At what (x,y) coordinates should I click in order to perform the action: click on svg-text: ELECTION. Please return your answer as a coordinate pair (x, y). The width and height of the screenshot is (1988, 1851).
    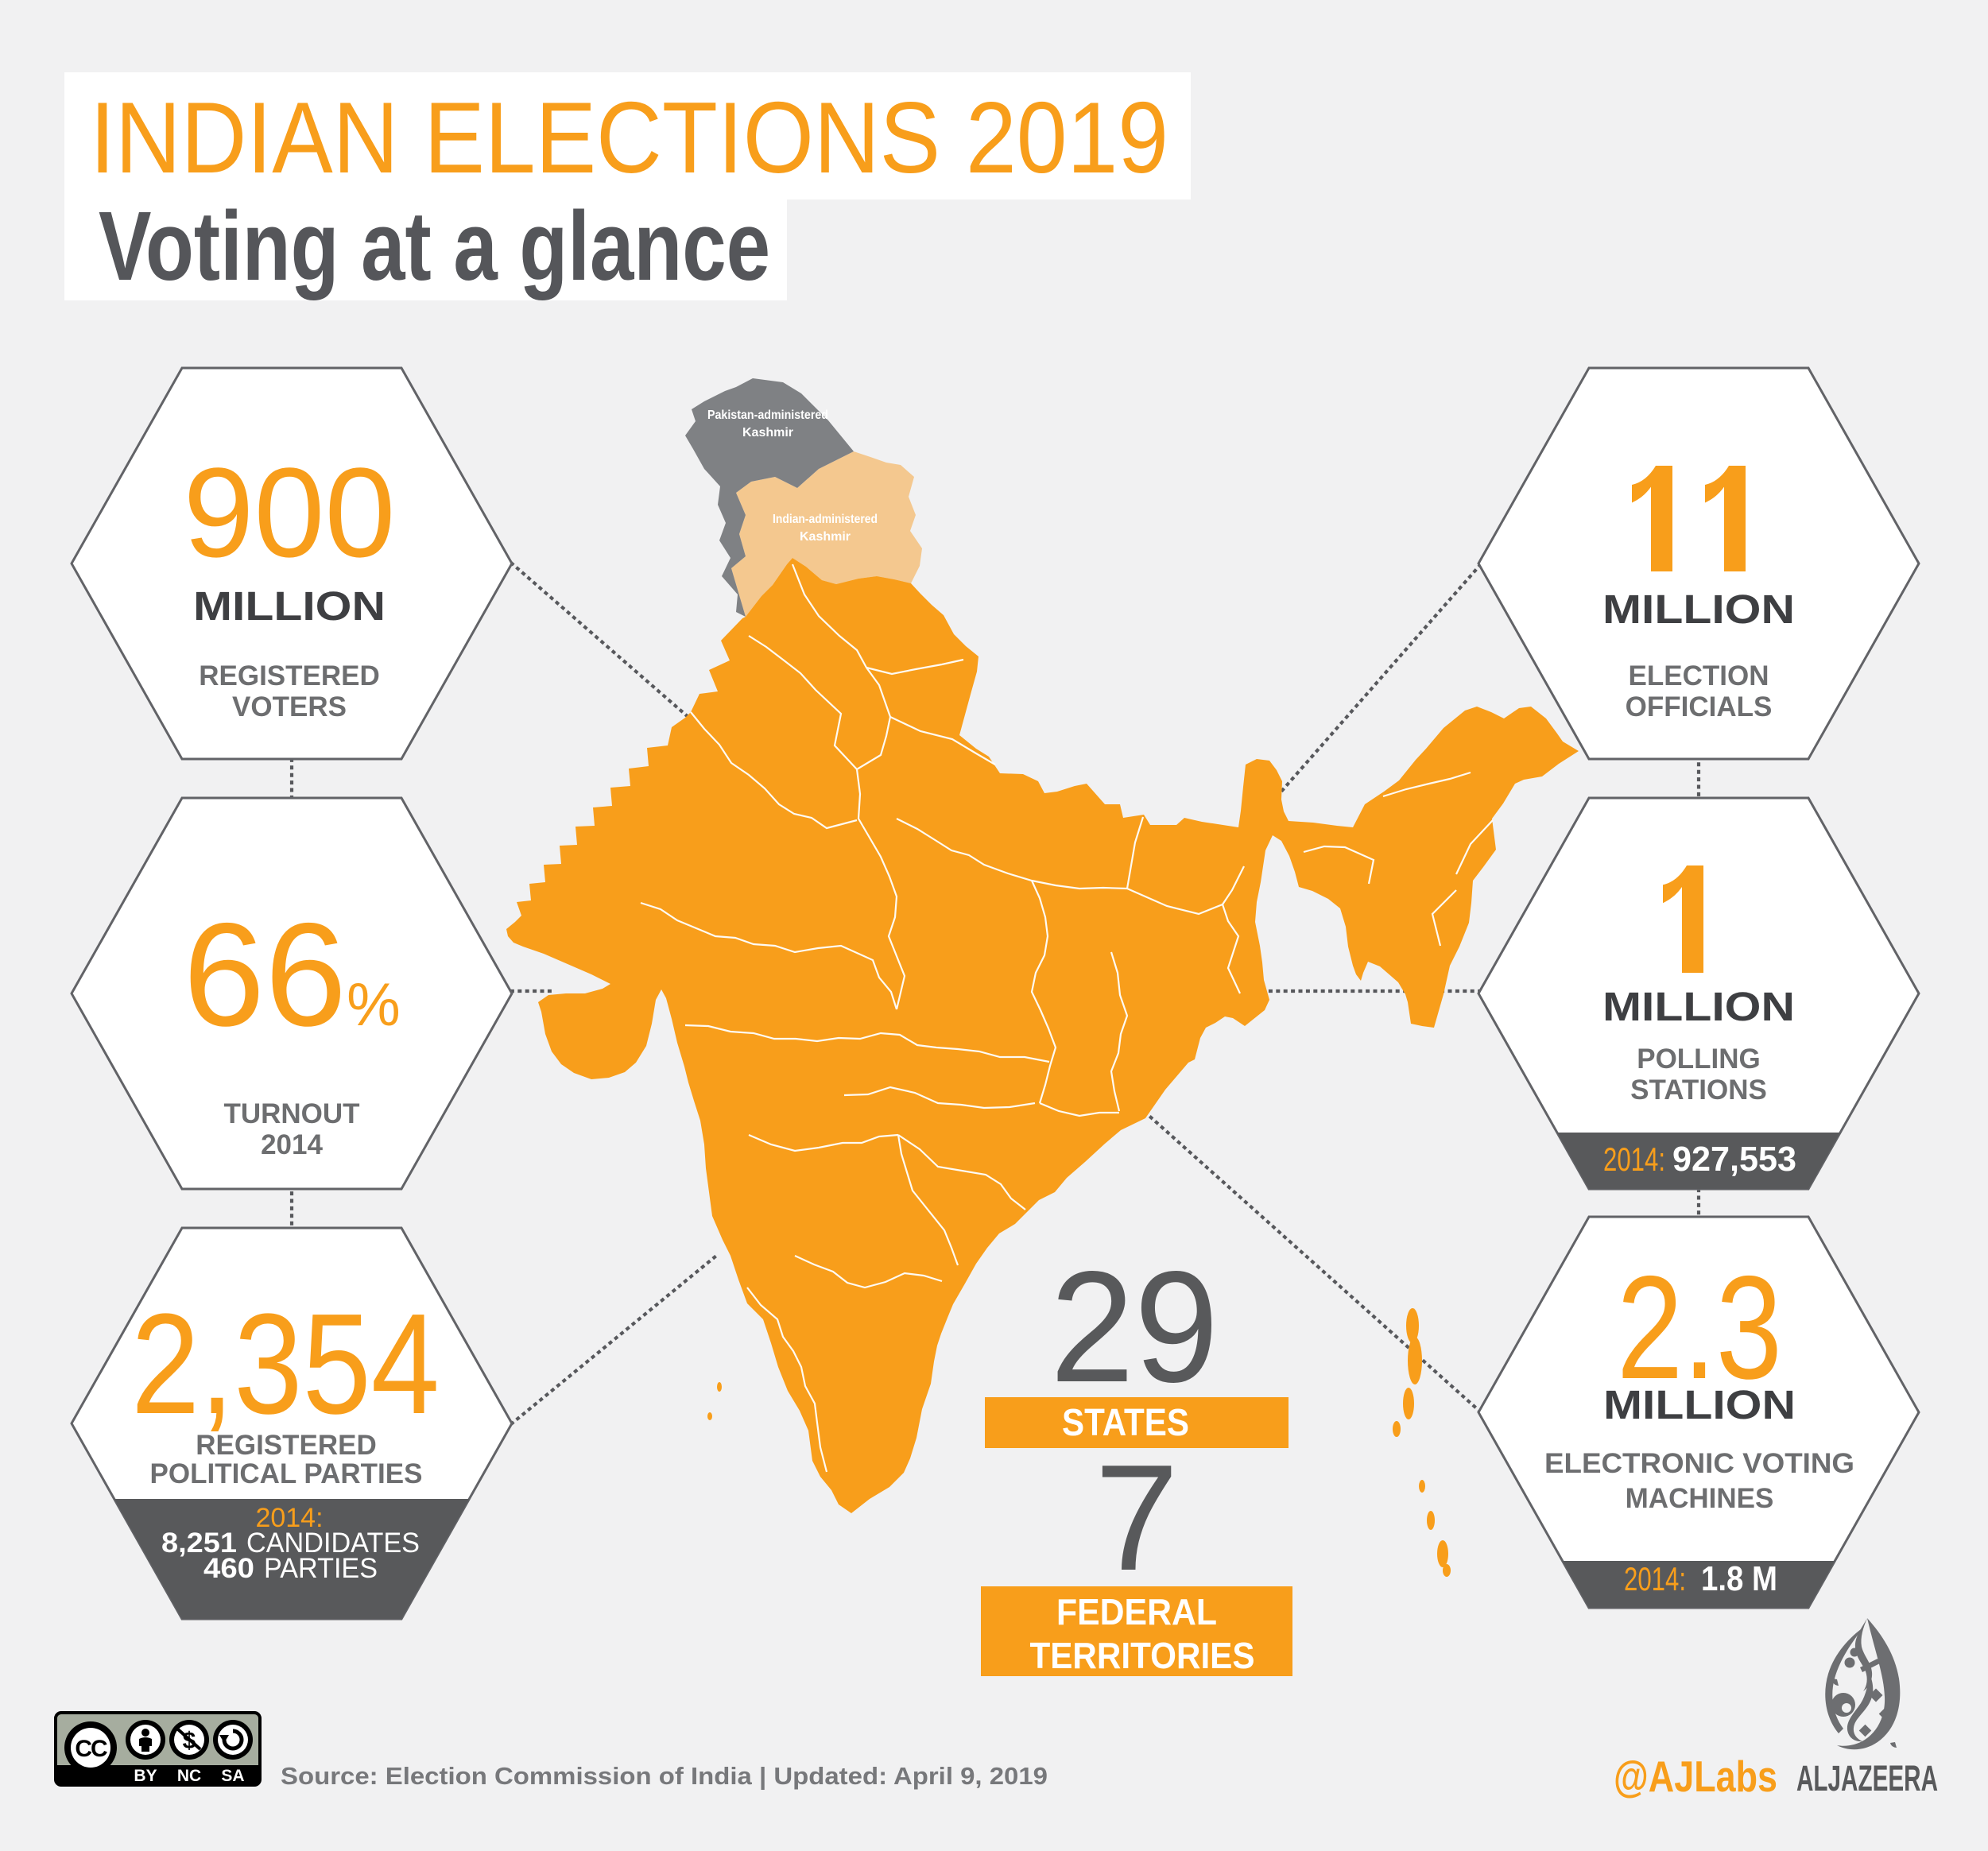
    Looking at the image, I should click on (1699, 675).